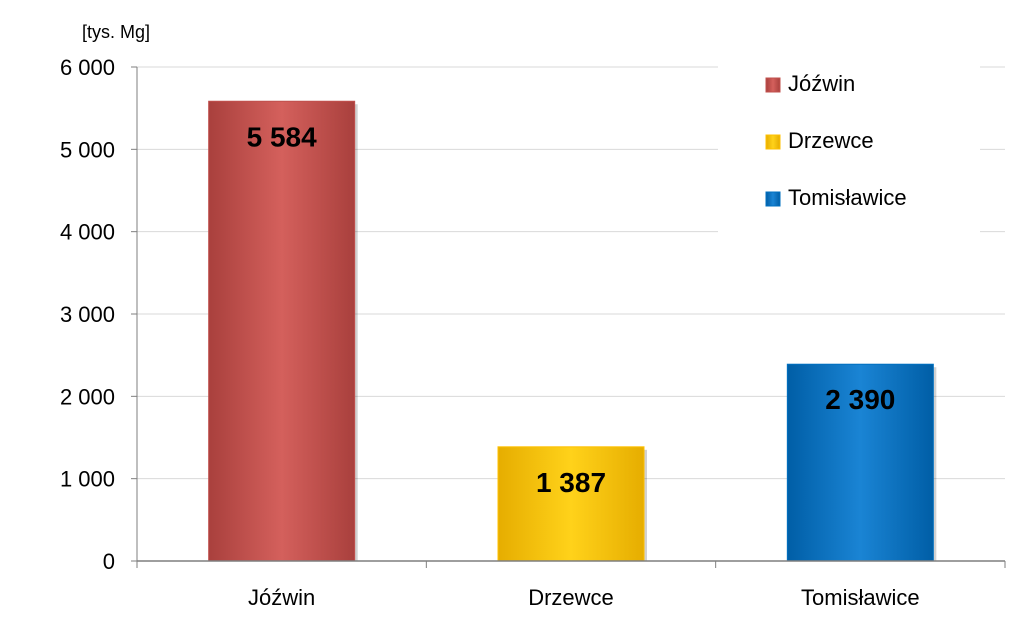 The height and width of the screenshot is (619, 1024). What do you see at coordinates (860, 597) in the screenshot?
I see `x-category-label: Tomisławice` at bounding box center [860, 597].